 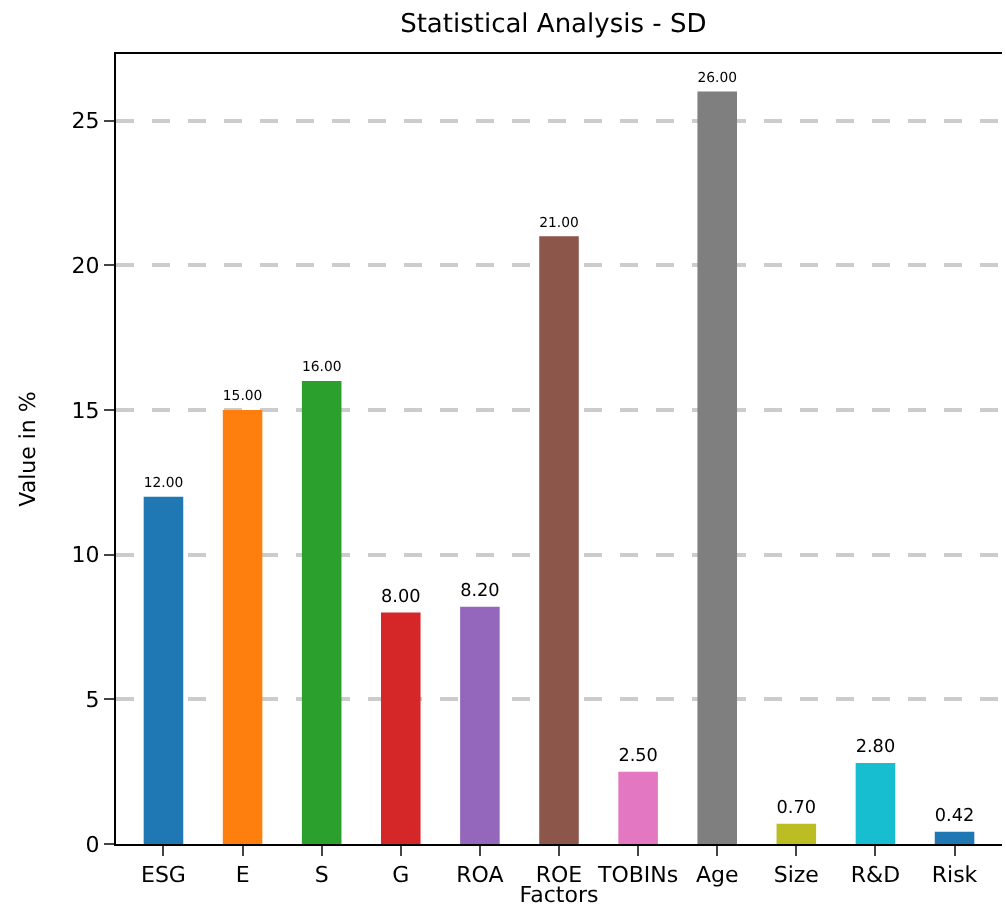 What do you see at coordinates (401, 597) in the screenshot?
I see `data-label: 8.00` at bounding box center [401, 597].